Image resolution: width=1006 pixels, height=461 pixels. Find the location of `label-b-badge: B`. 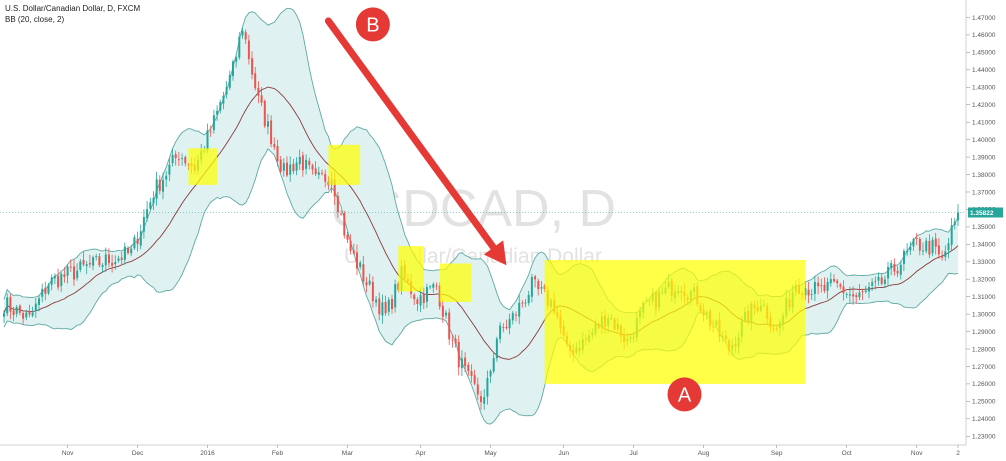

label-b-badge: B is located at coordinates (372, 24).